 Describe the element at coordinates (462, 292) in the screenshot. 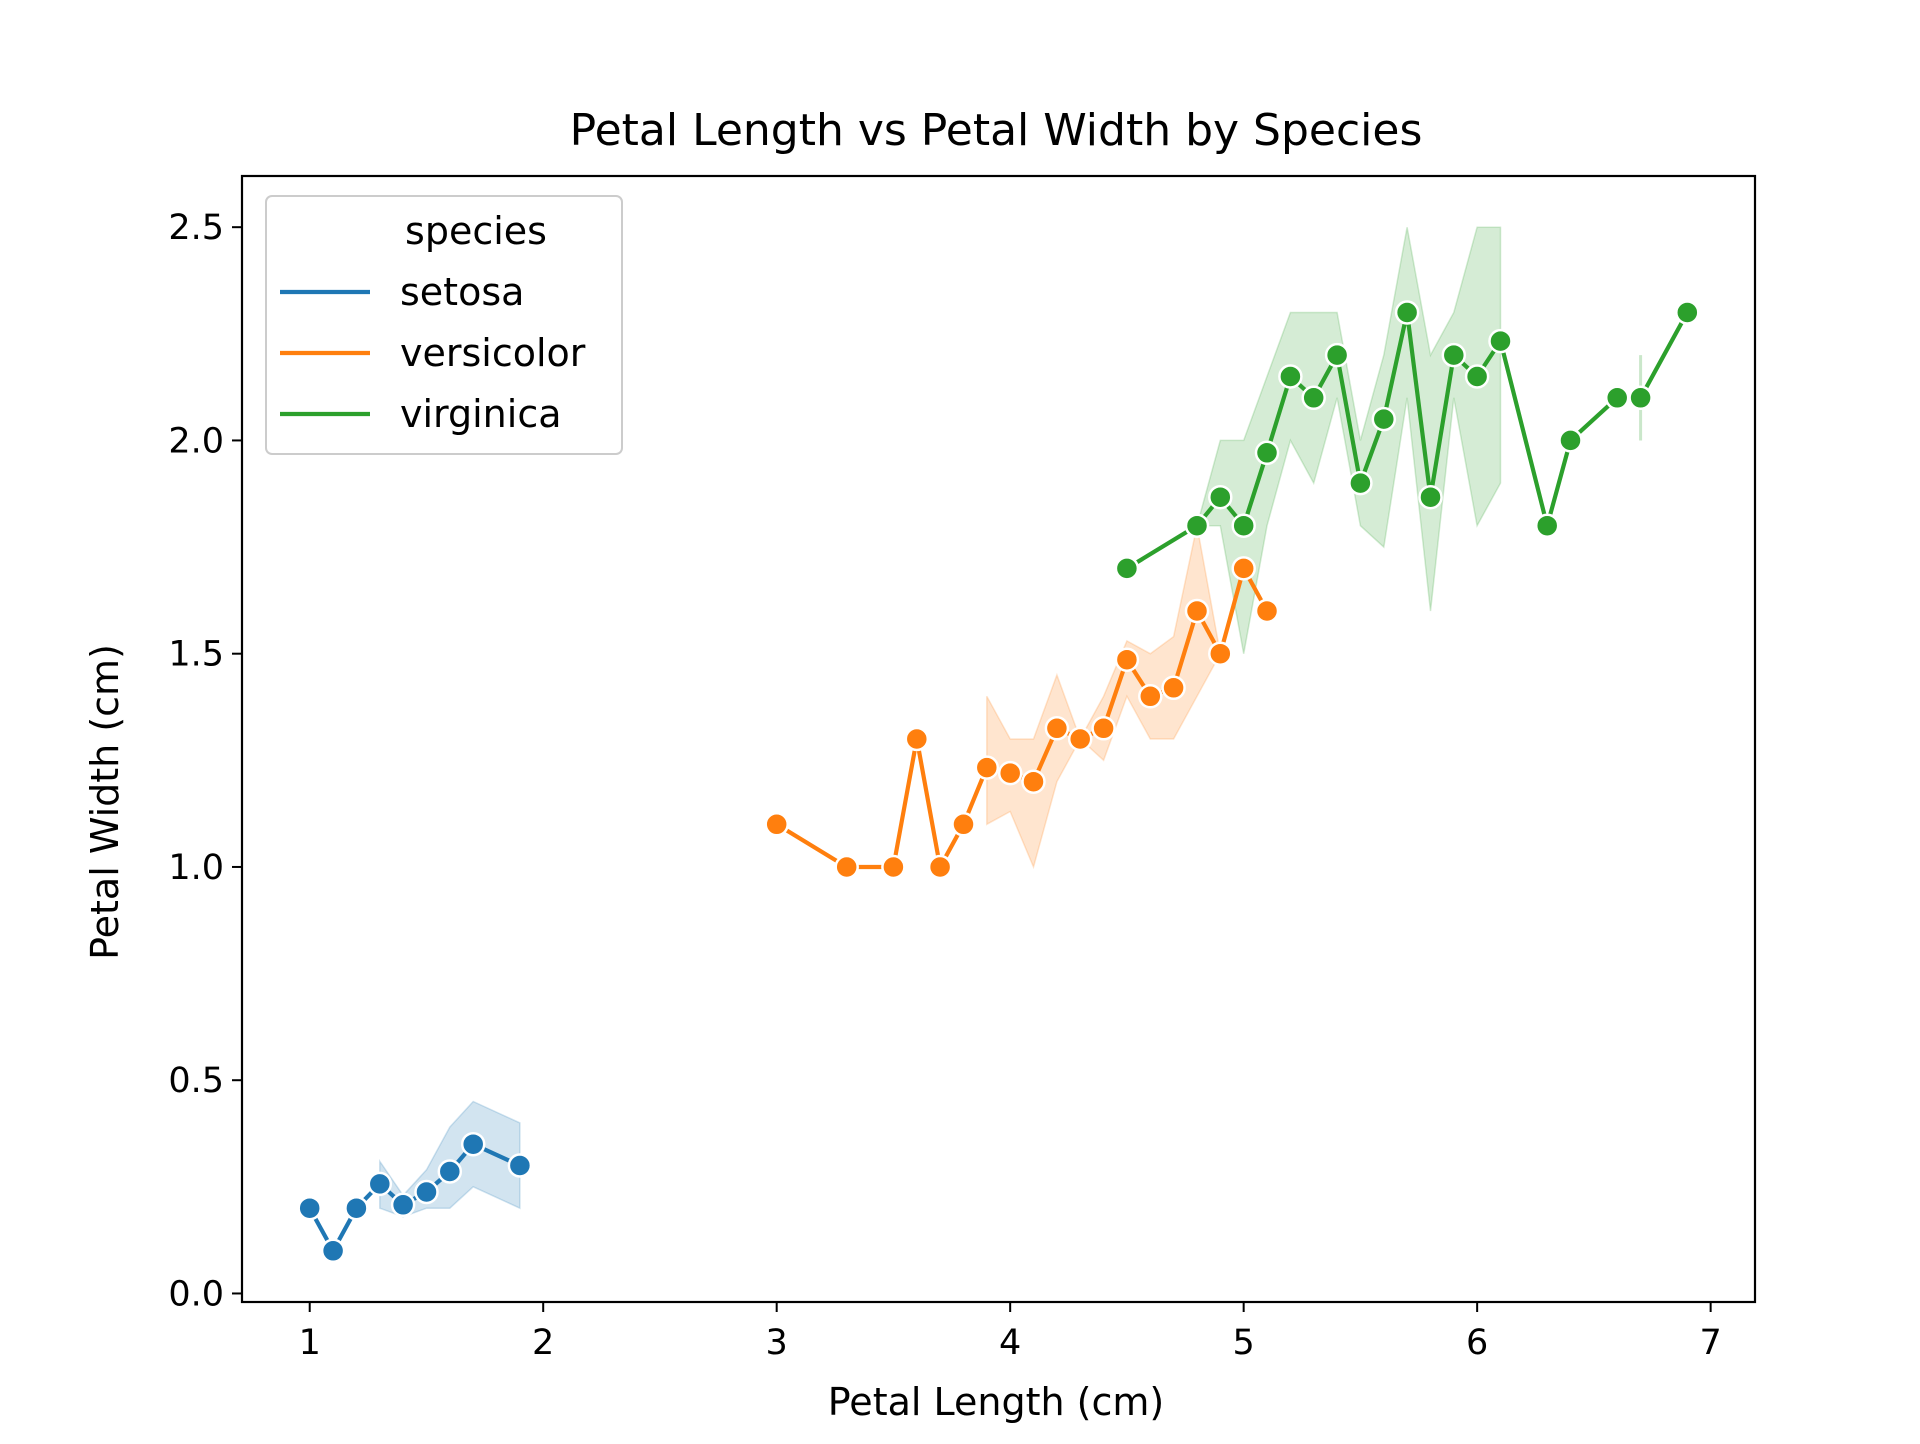

I see `legend-label-setosa: setosa` at that location.